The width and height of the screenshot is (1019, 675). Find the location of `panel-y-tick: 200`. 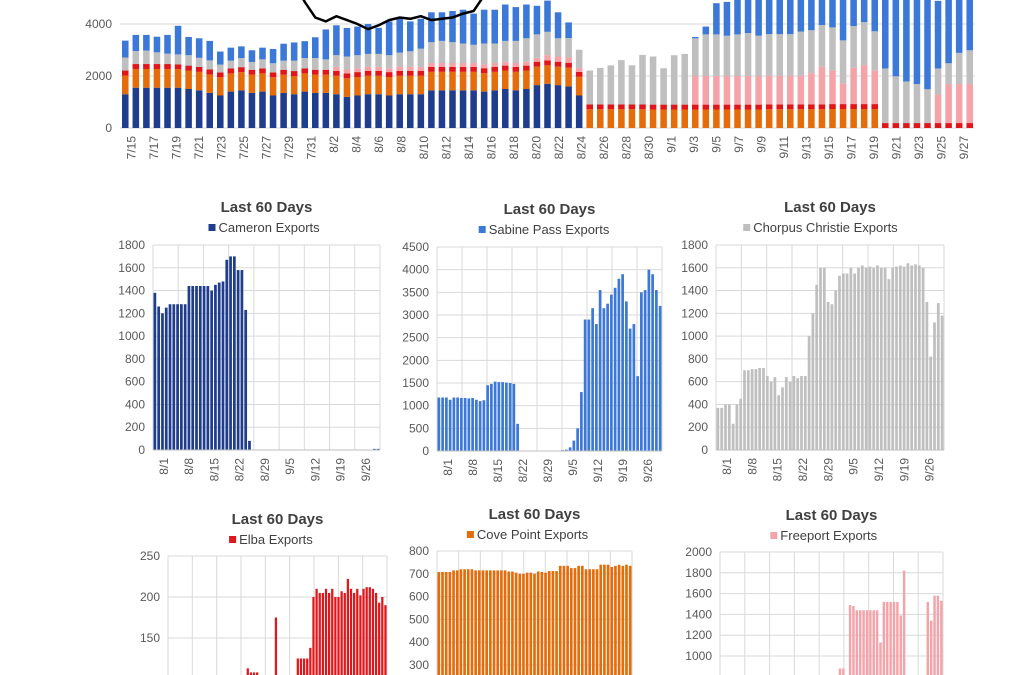

panel-y-tick: 200 is located at coordinates (150, 597).